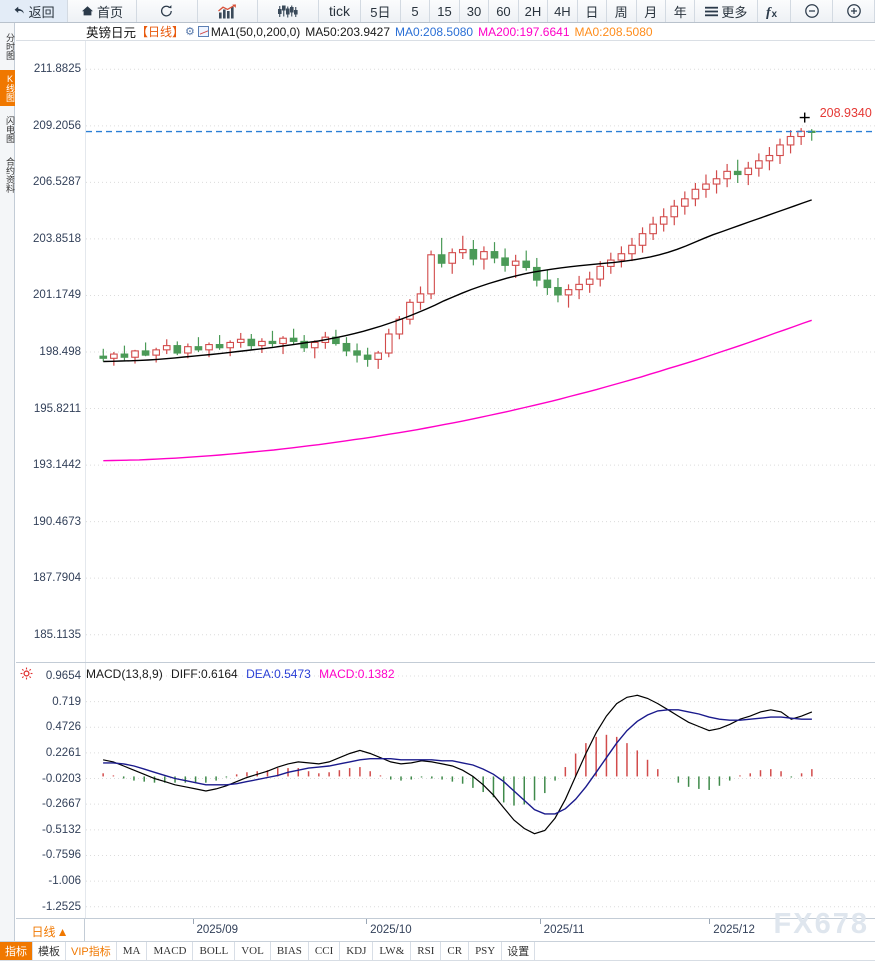 This screenshot has width=875, height=966. Describe the element at coordinates (61, 906) in the screenshot. I see `macd-axis-tick: -1.2525` at that location.